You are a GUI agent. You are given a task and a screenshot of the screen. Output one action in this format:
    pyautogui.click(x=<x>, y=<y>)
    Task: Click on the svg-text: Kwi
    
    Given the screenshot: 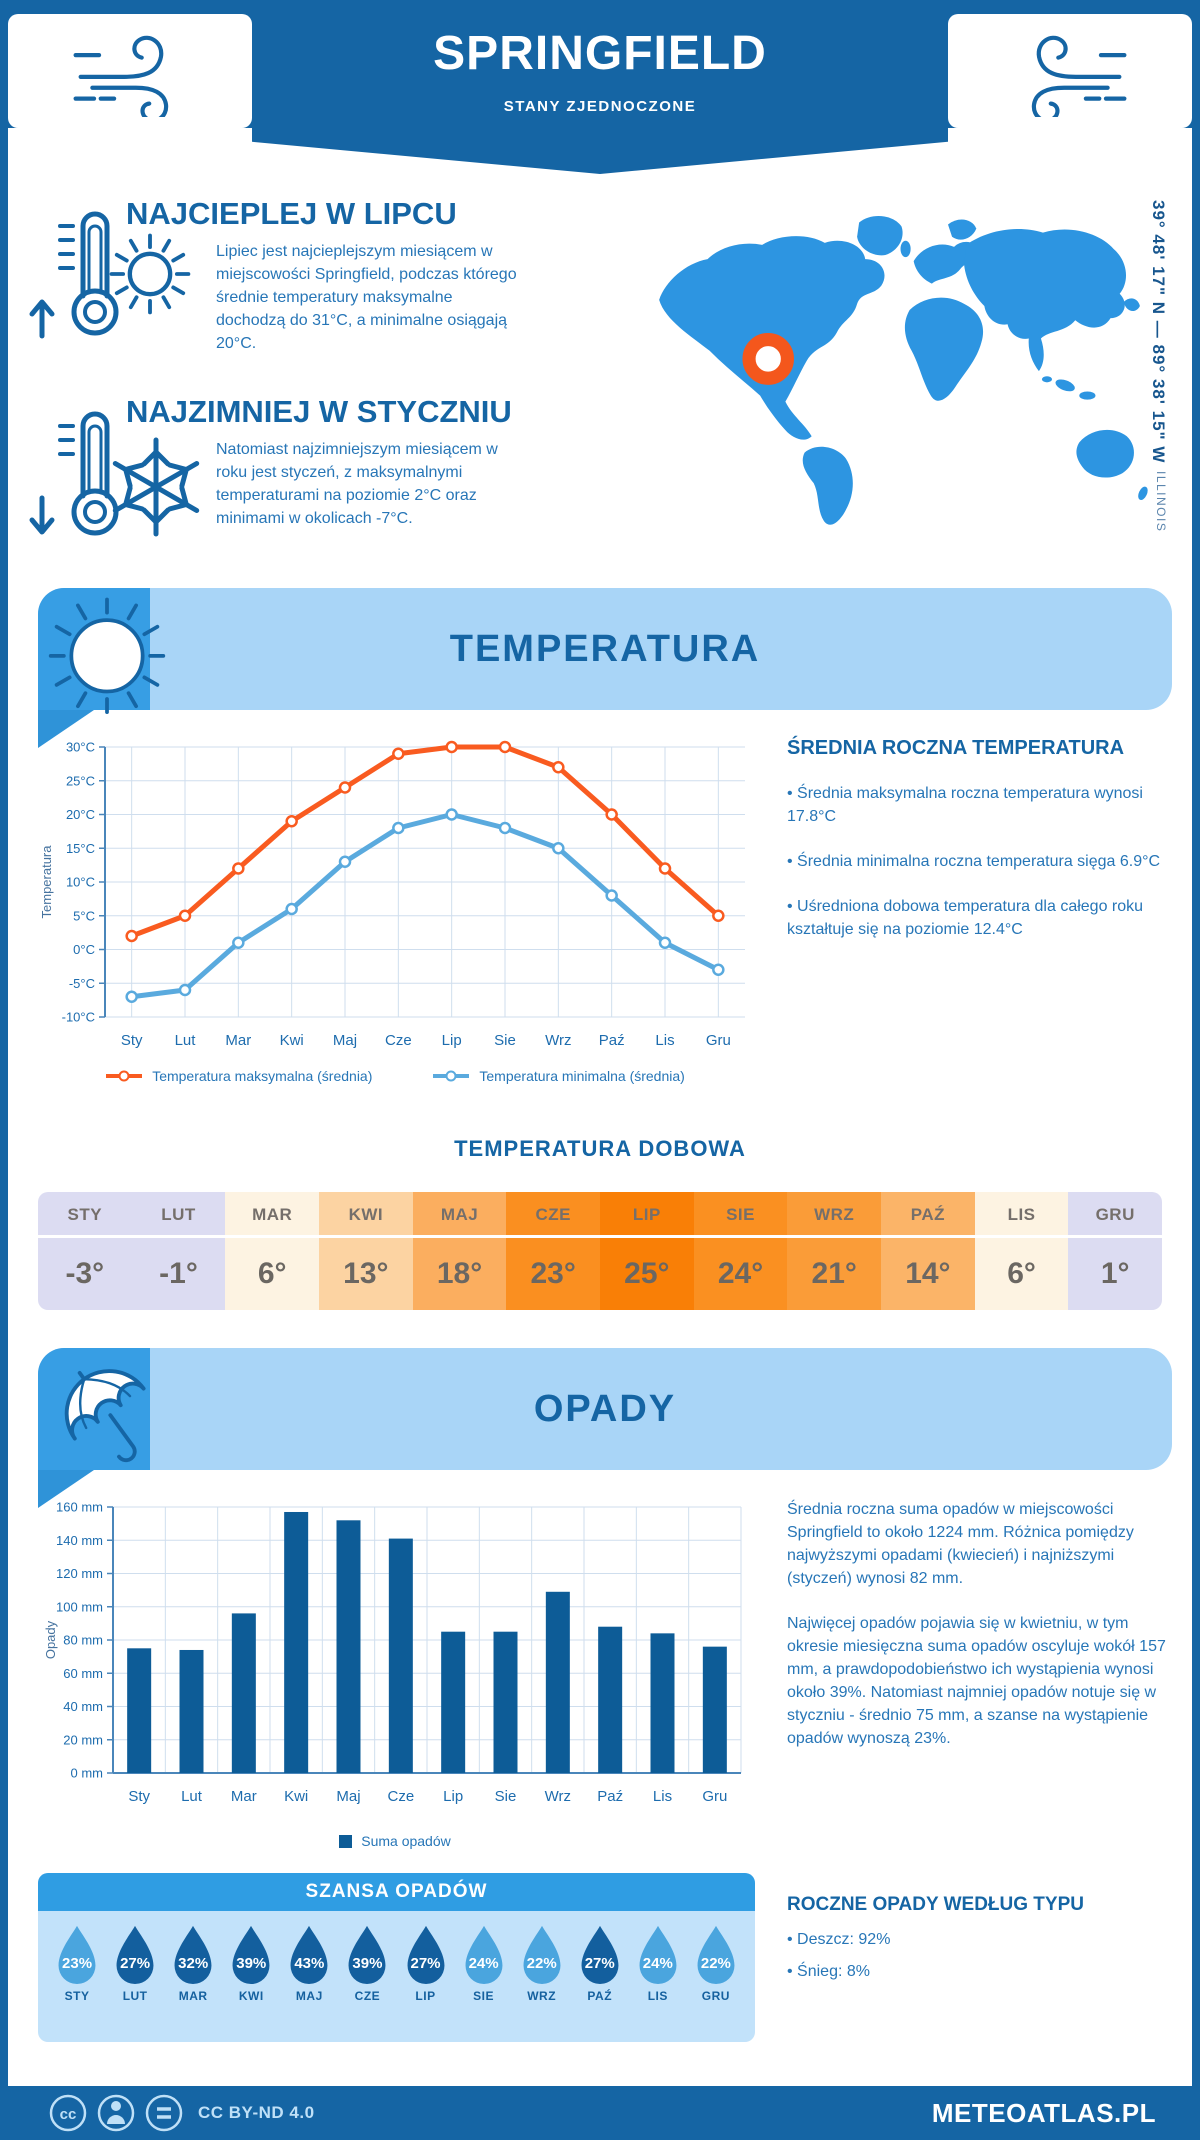 What is the action you would take?
    pyautogui.click(x=292, y=1040)
    